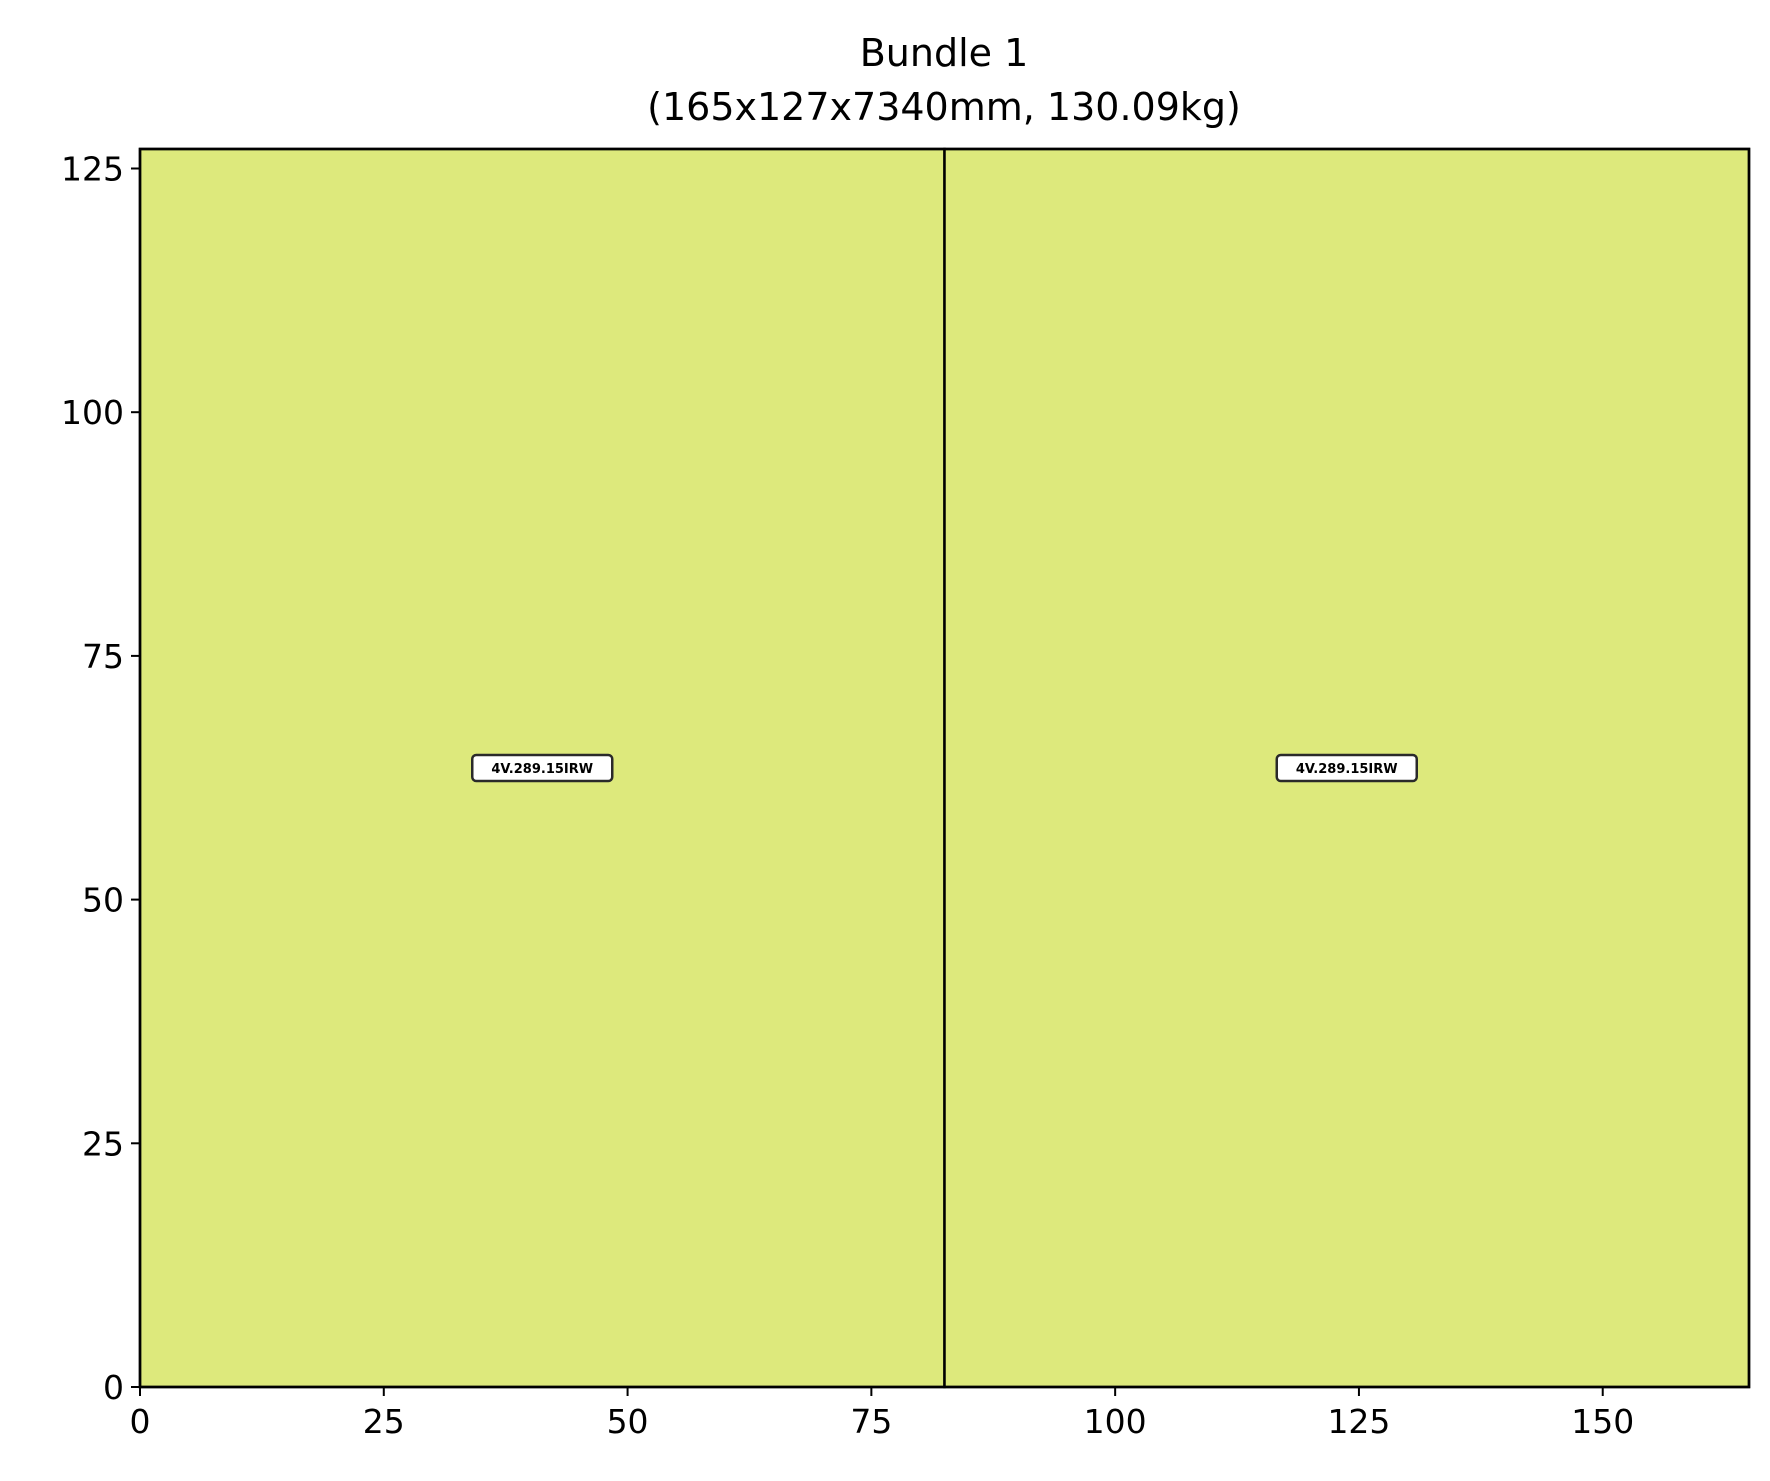 The image size is (1770, 1481). I want to click on x-tick-label-25: 25, so click(384, 1421).